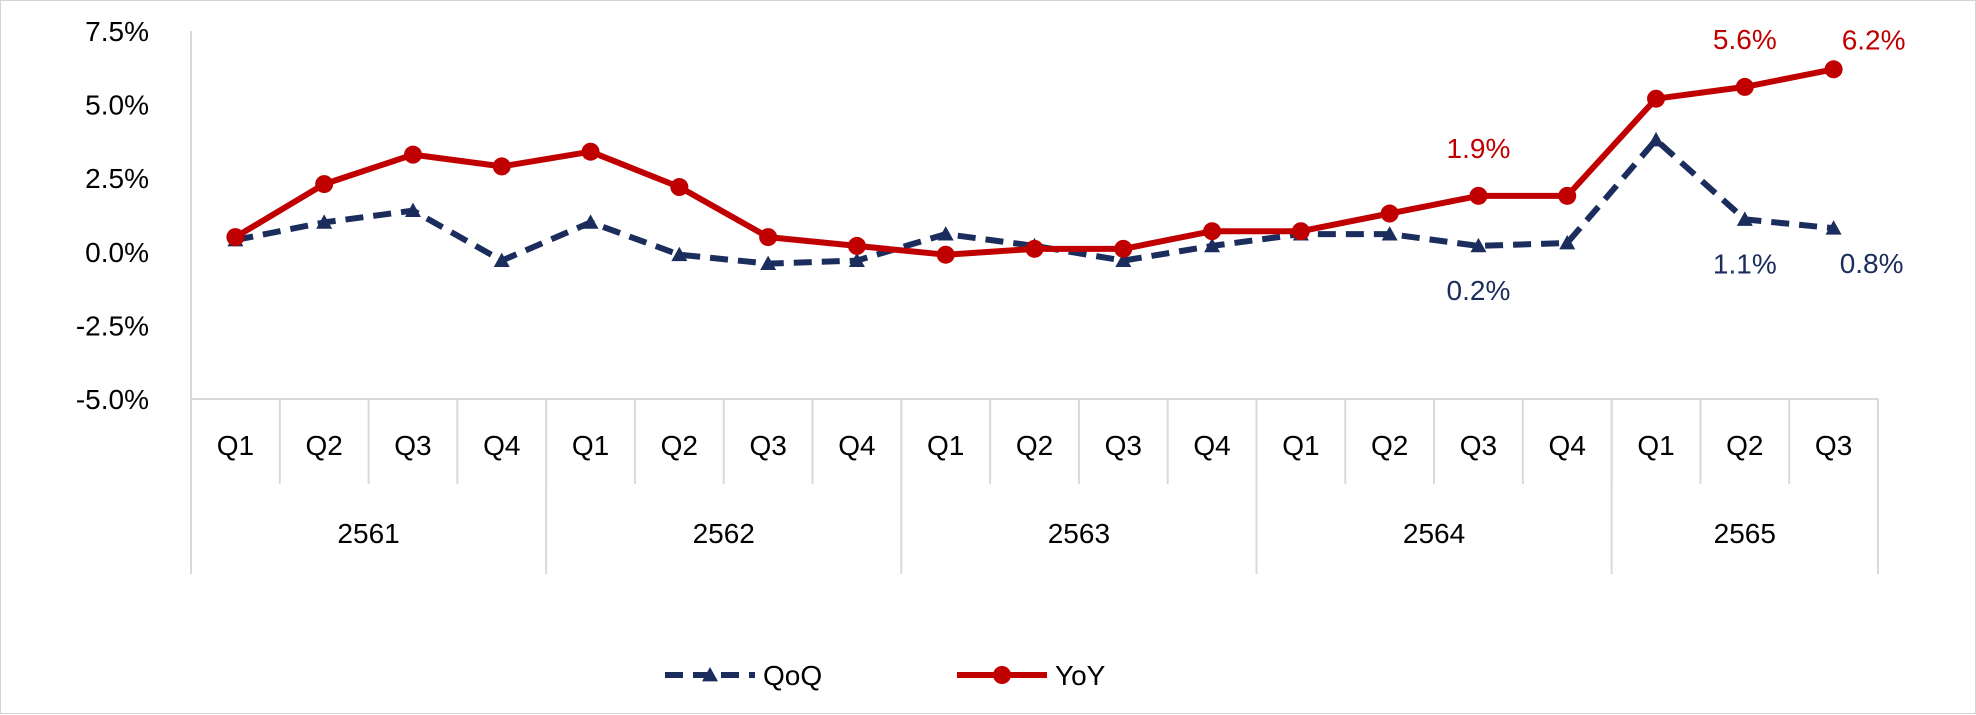 This screenshot has width=1976, height=715. Describe the element at coordinates (1745, 39) in the screenshot. I see `yoy-data-label: 5.6%` at that location.